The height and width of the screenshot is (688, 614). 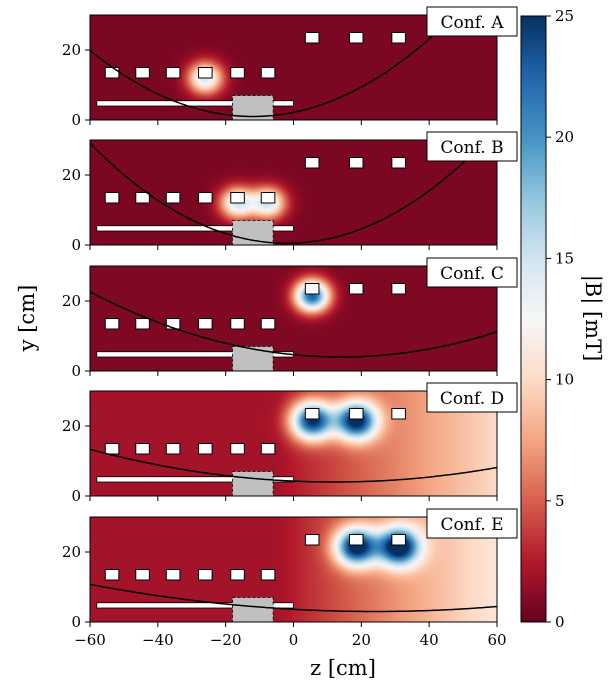 What do you see at coordinates (27, 319) in the screenshot?
I see `y-axis-label: y [cm]` at bounding box center [27, 319].